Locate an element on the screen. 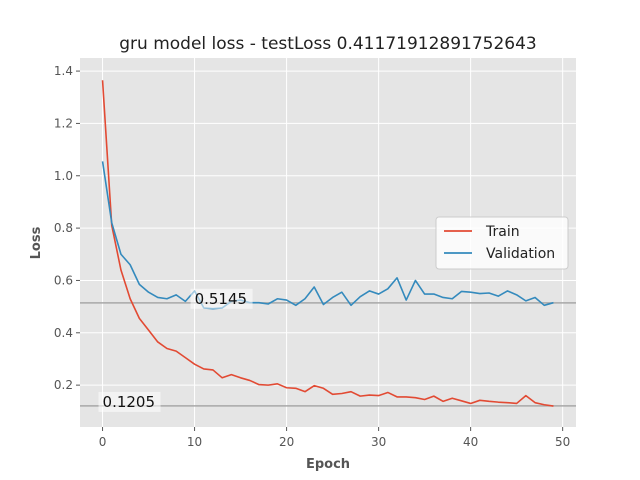  x-tick-label: 30 is located at coordinates (378, 442).